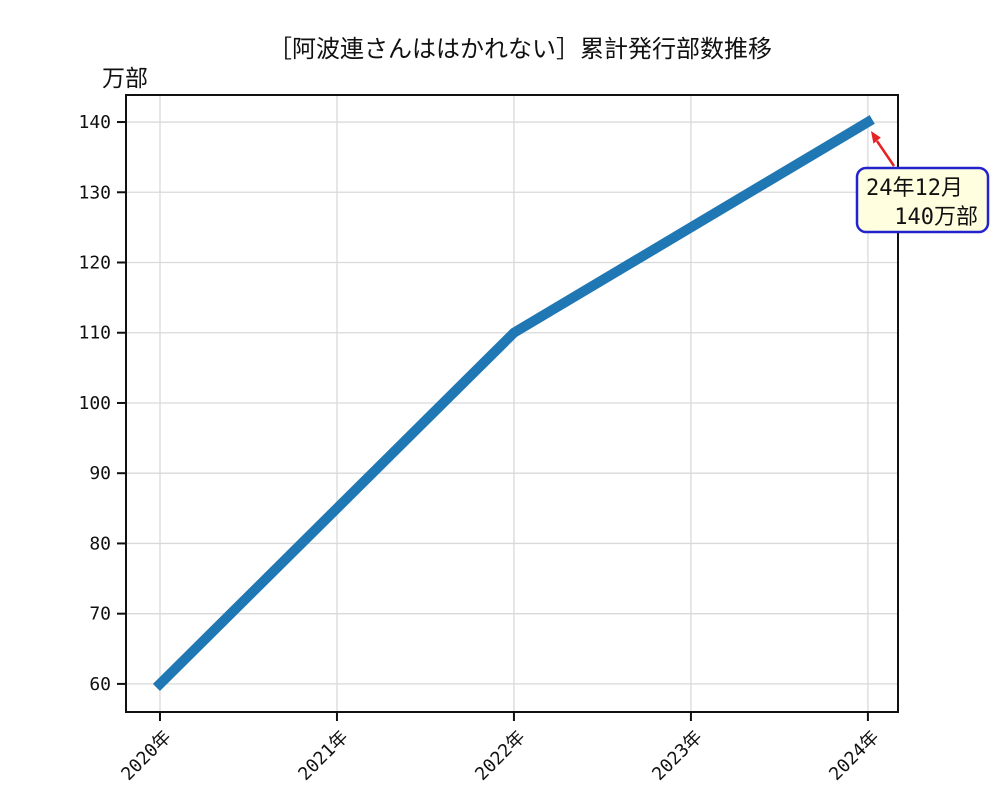  Describe the element at coordinates (323, 756) in the screenshot. I see `x-tick-label: 2021年` at that location.